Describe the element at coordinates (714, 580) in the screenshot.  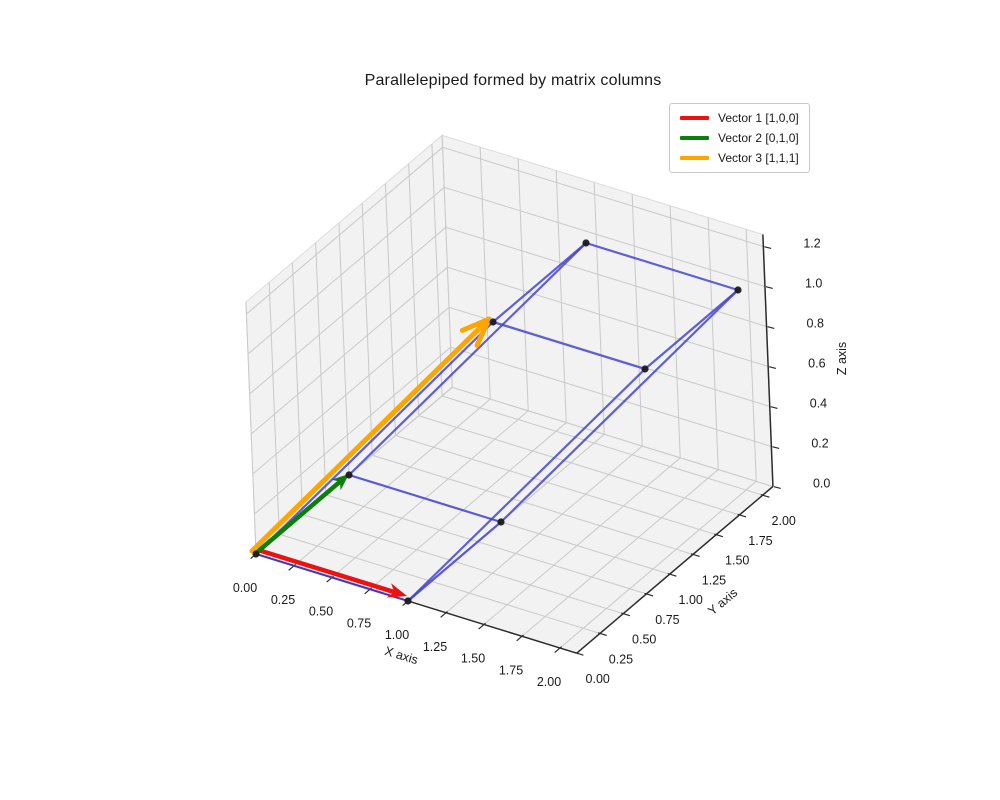
I see `y-tick-label: 1.25` at that location.